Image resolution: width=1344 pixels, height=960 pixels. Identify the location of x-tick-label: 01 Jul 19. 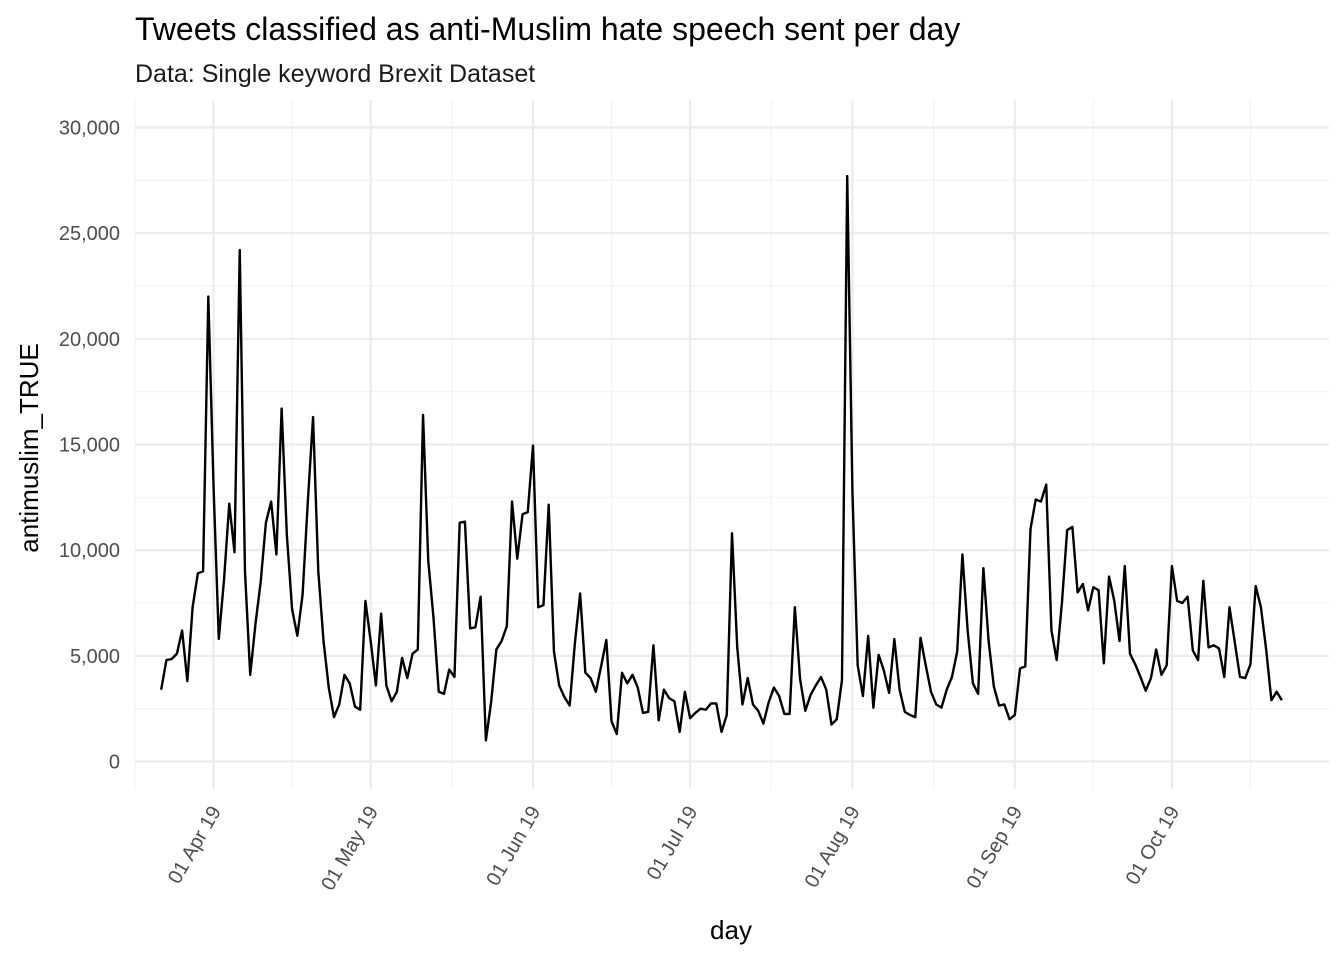
(673, 843).